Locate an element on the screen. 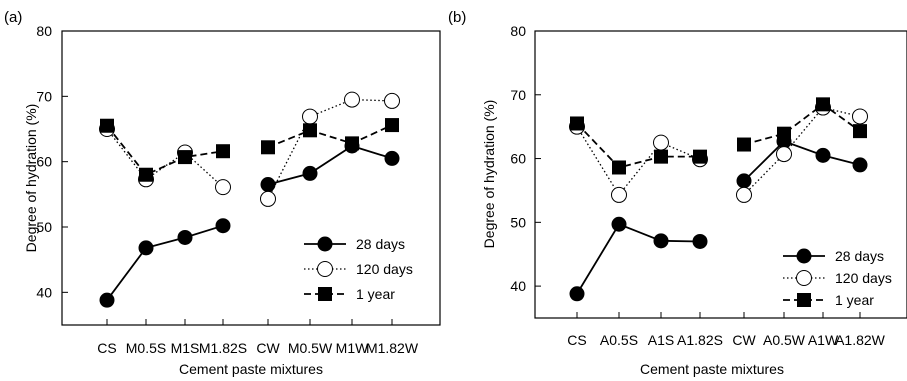  data-point-28-days-m0-5s is located at coordinates (146, 248).